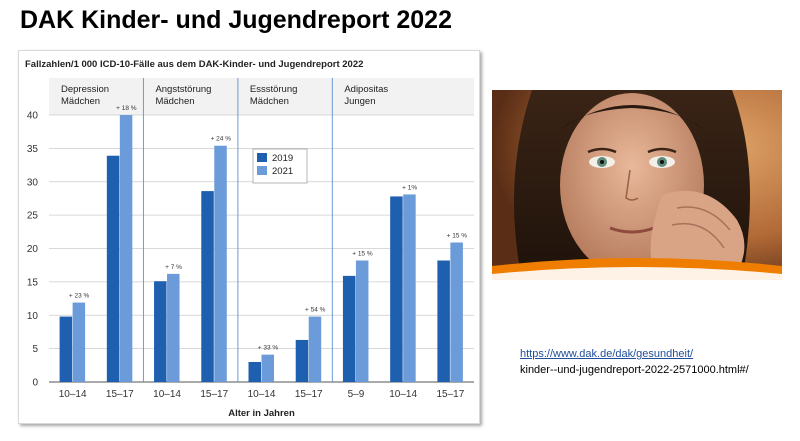 The image size is (800, 441). Describe the element at coordinates (282, 171) in the screenshot. I see `legend-label: 2021` at that location.